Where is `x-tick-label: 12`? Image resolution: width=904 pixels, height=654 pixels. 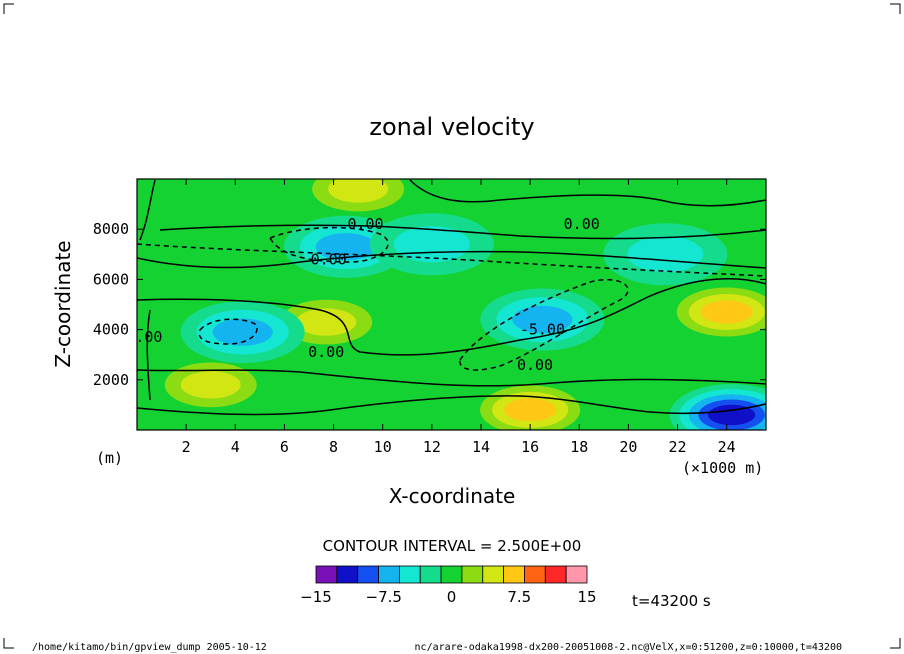 x-tick-label: 12 is located at coordinates (432, 447).